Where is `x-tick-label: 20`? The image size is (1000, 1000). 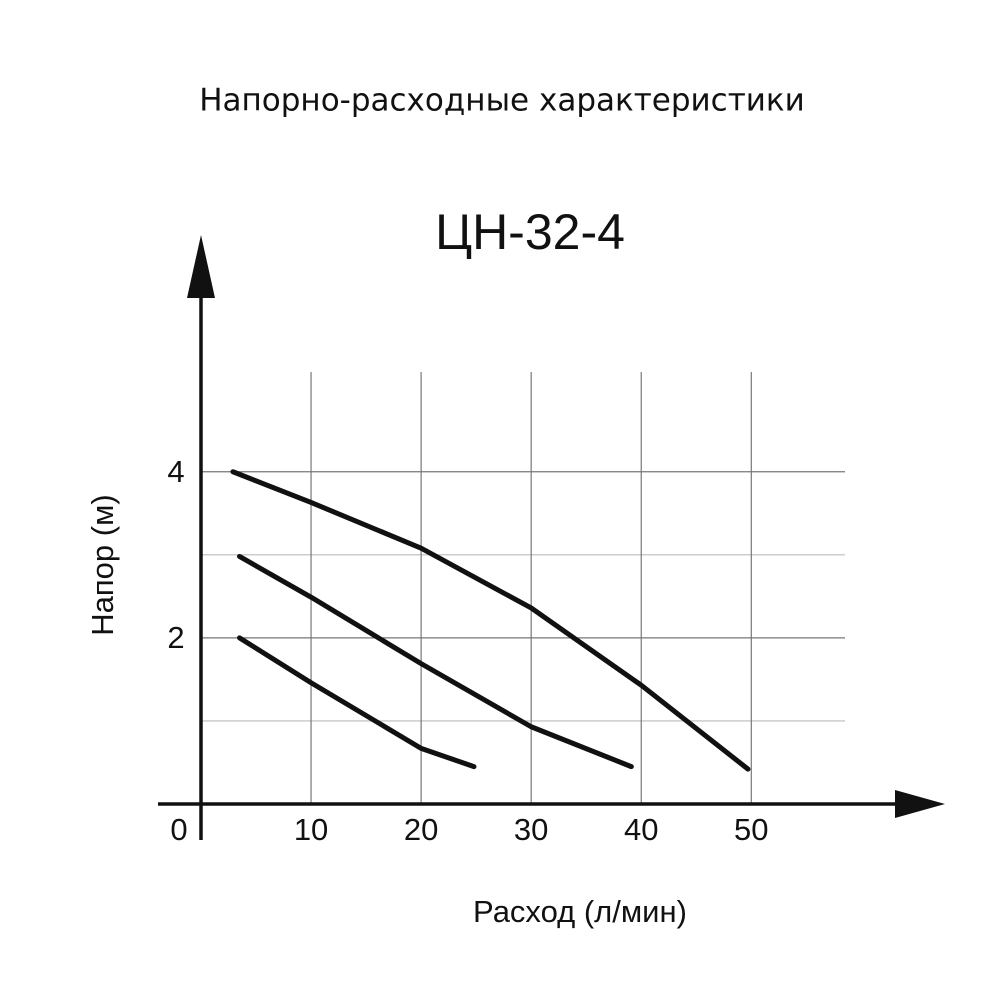
x-tick-label: 20 is located at coordinates (421, 829).